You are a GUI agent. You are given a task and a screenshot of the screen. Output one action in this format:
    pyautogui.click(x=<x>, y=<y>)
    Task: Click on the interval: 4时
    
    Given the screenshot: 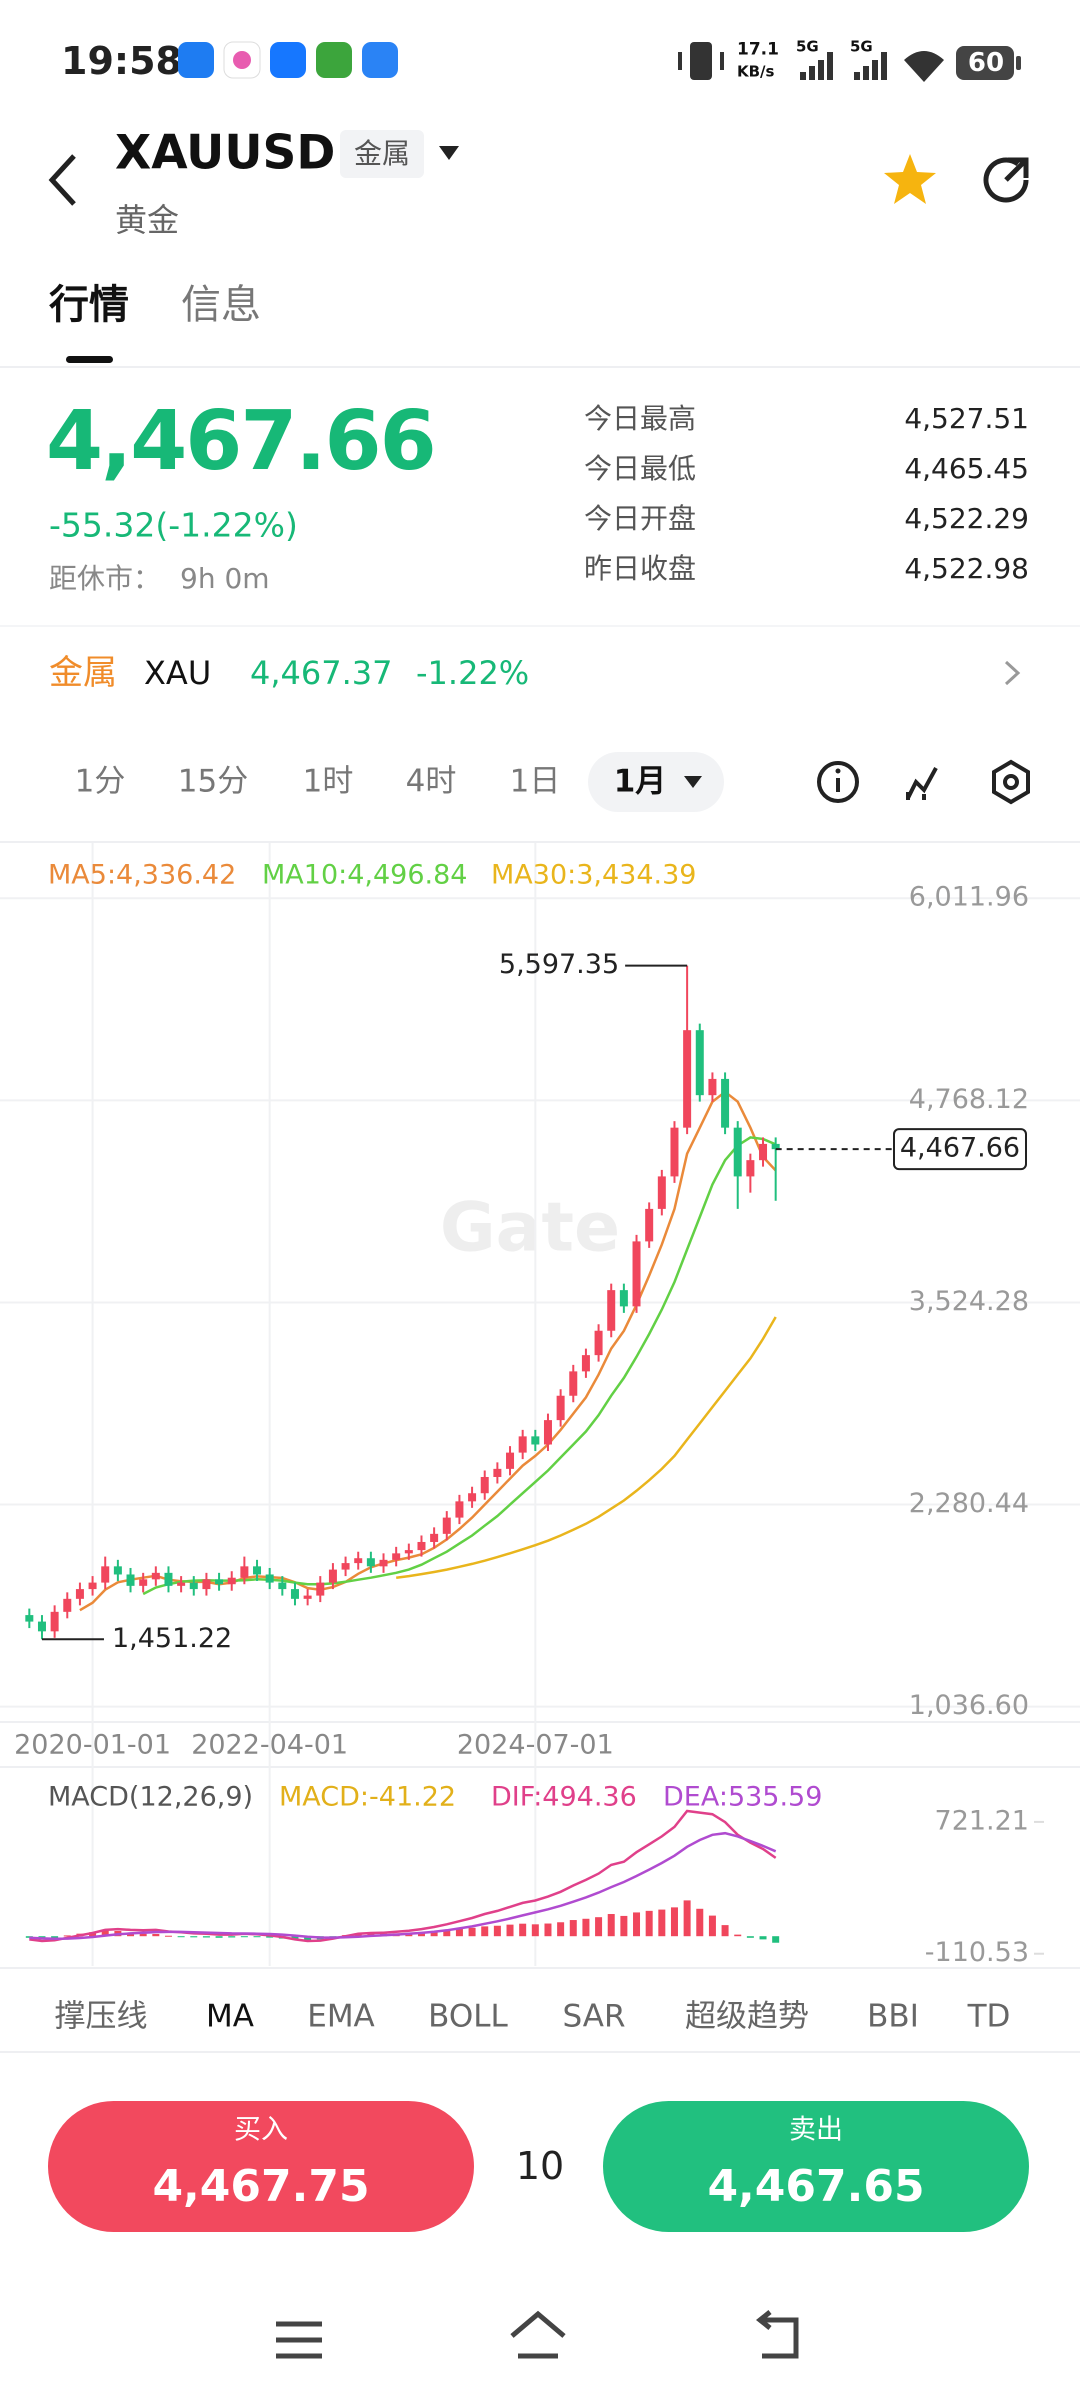 What is the action you would take?
    pyautogui.click(x=431, y=781)
    